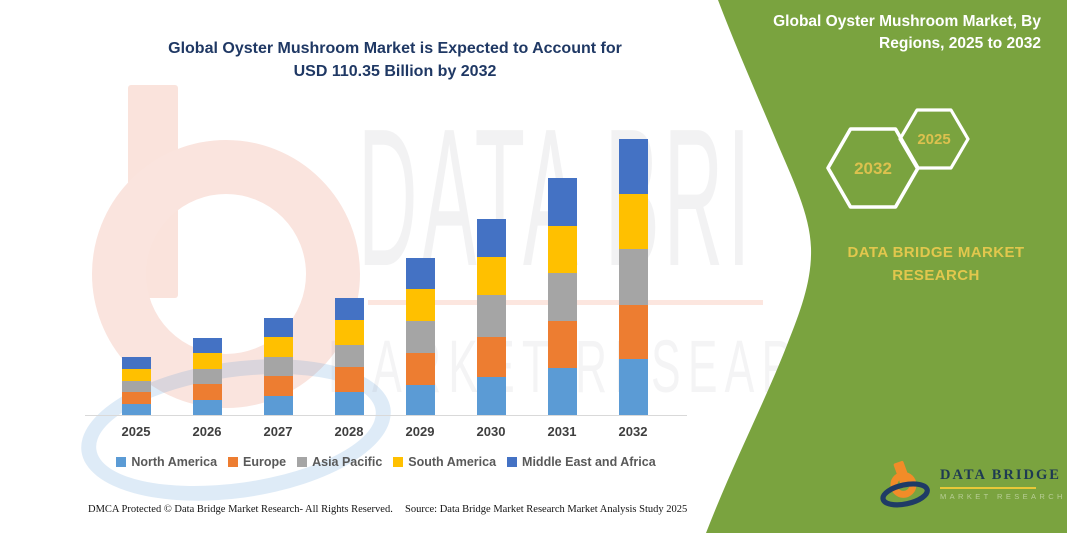 Image resolution: width=1067 pixels, height=533 pixels. What do you see at coordinates (386, 433) in the screenshot?
I see `x-axis-labels: 2025 2026 2027 2028 2029 2030 2031 2032` at bounding box center [386, 433].